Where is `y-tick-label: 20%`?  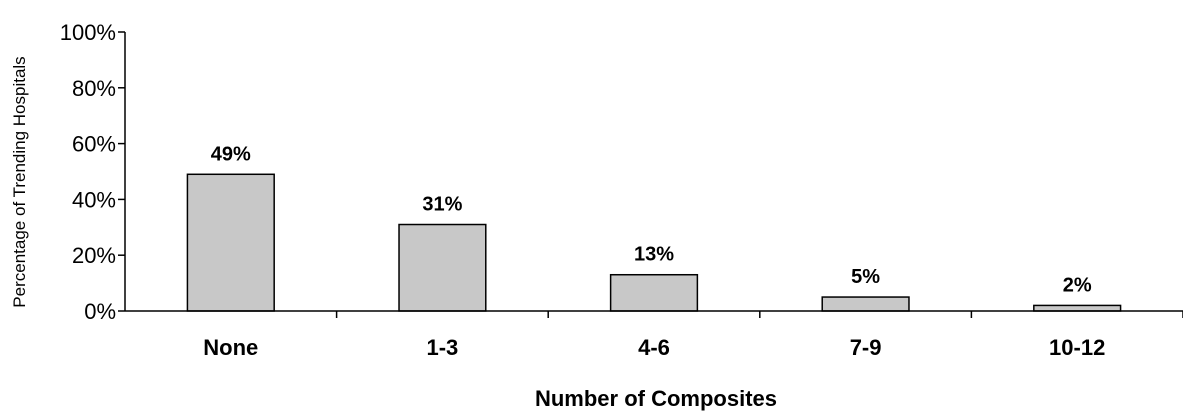 y-tick-label: 20% is located at coordinates (94, 255).